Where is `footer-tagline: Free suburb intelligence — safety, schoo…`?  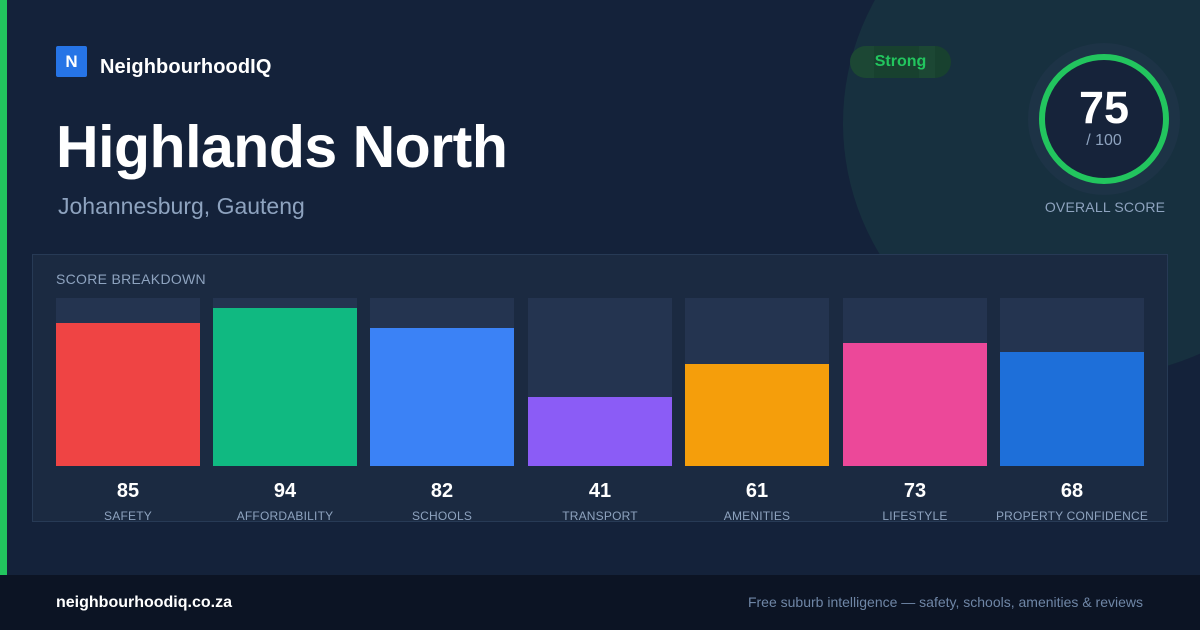 footer-tagline: Free suburb intelligence — safety, schoo… is located at coordinates (945, 602).